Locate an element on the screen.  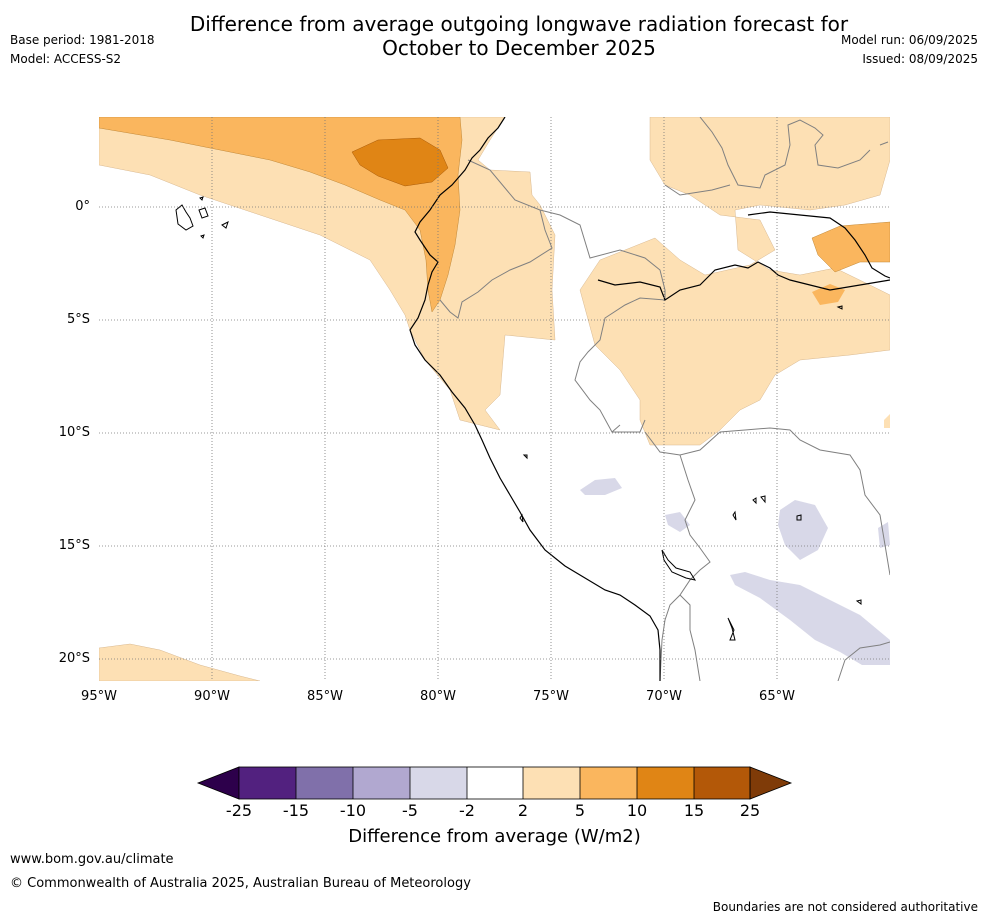
model-name: Model: ACCESS-S2 is located at coordinates (66, 59).